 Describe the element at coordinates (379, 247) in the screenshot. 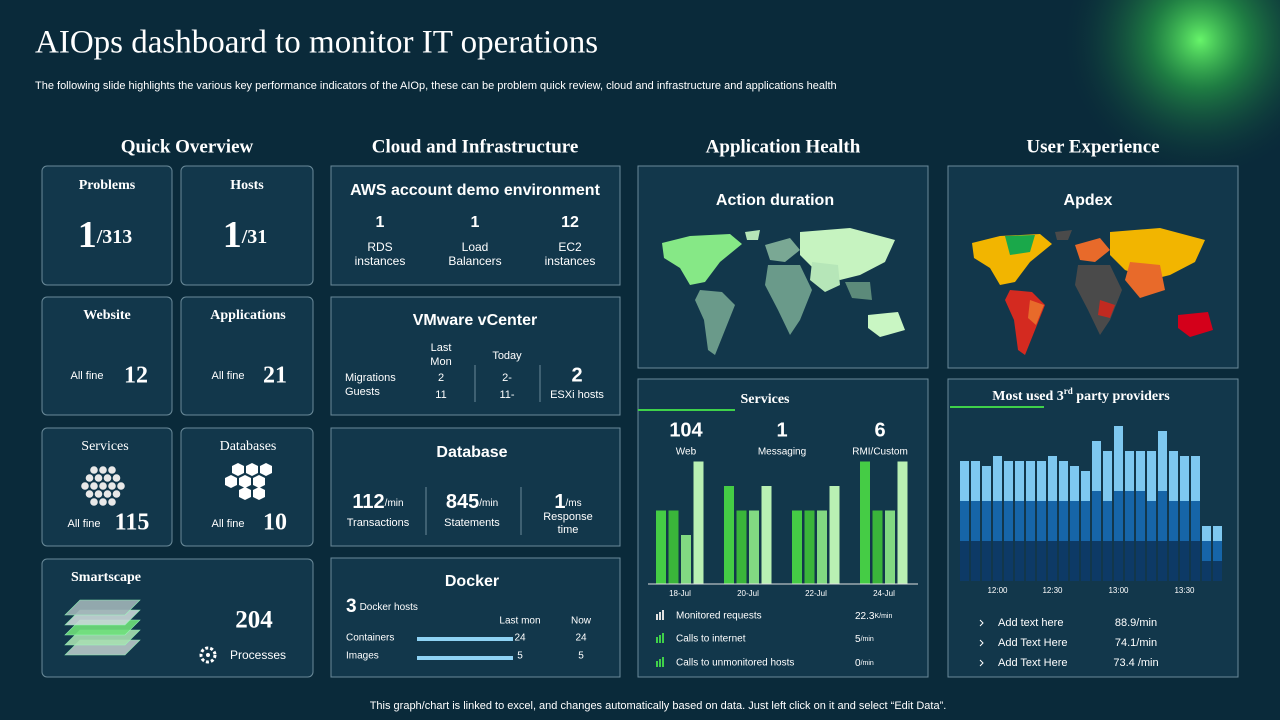

I see `metric-label: RDS` at that location.